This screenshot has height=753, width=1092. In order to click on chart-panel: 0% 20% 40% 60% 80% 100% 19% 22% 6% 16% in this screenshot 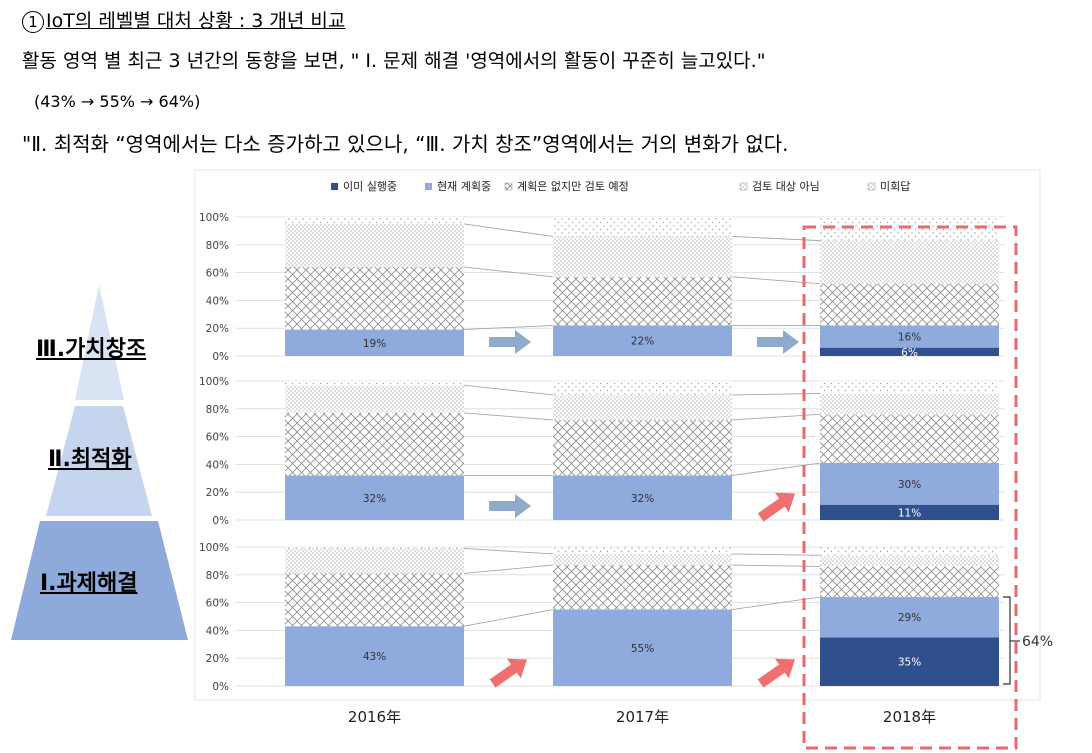, I will do `click(602, 287)`.